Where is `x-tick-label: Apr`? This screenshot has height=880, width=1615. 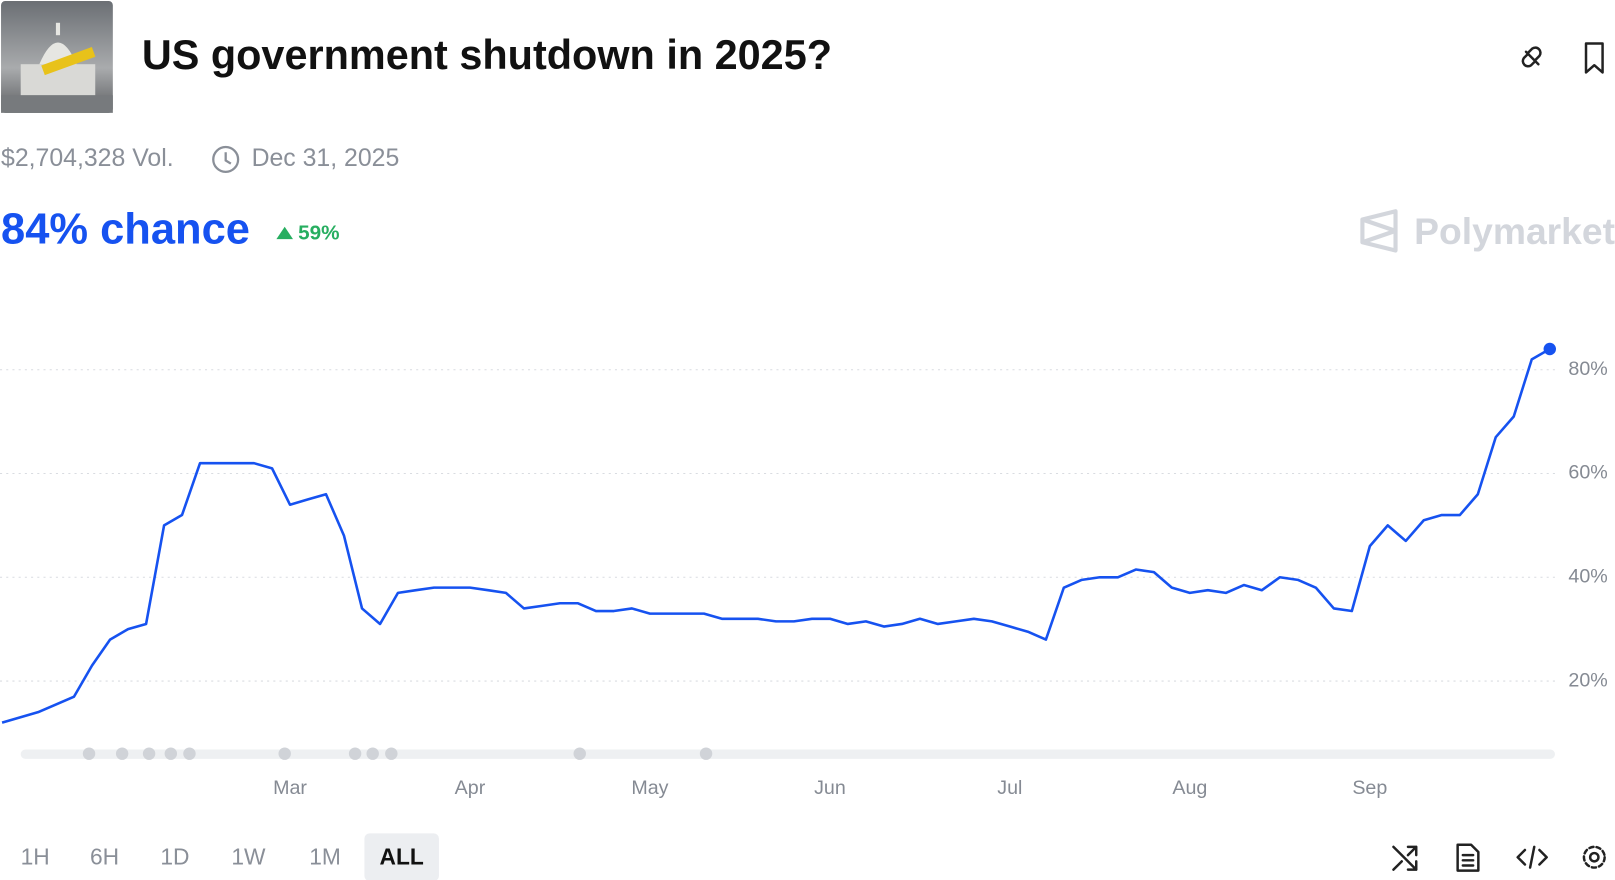
x-tick-label: Apr is located at coordinates (470, 788).